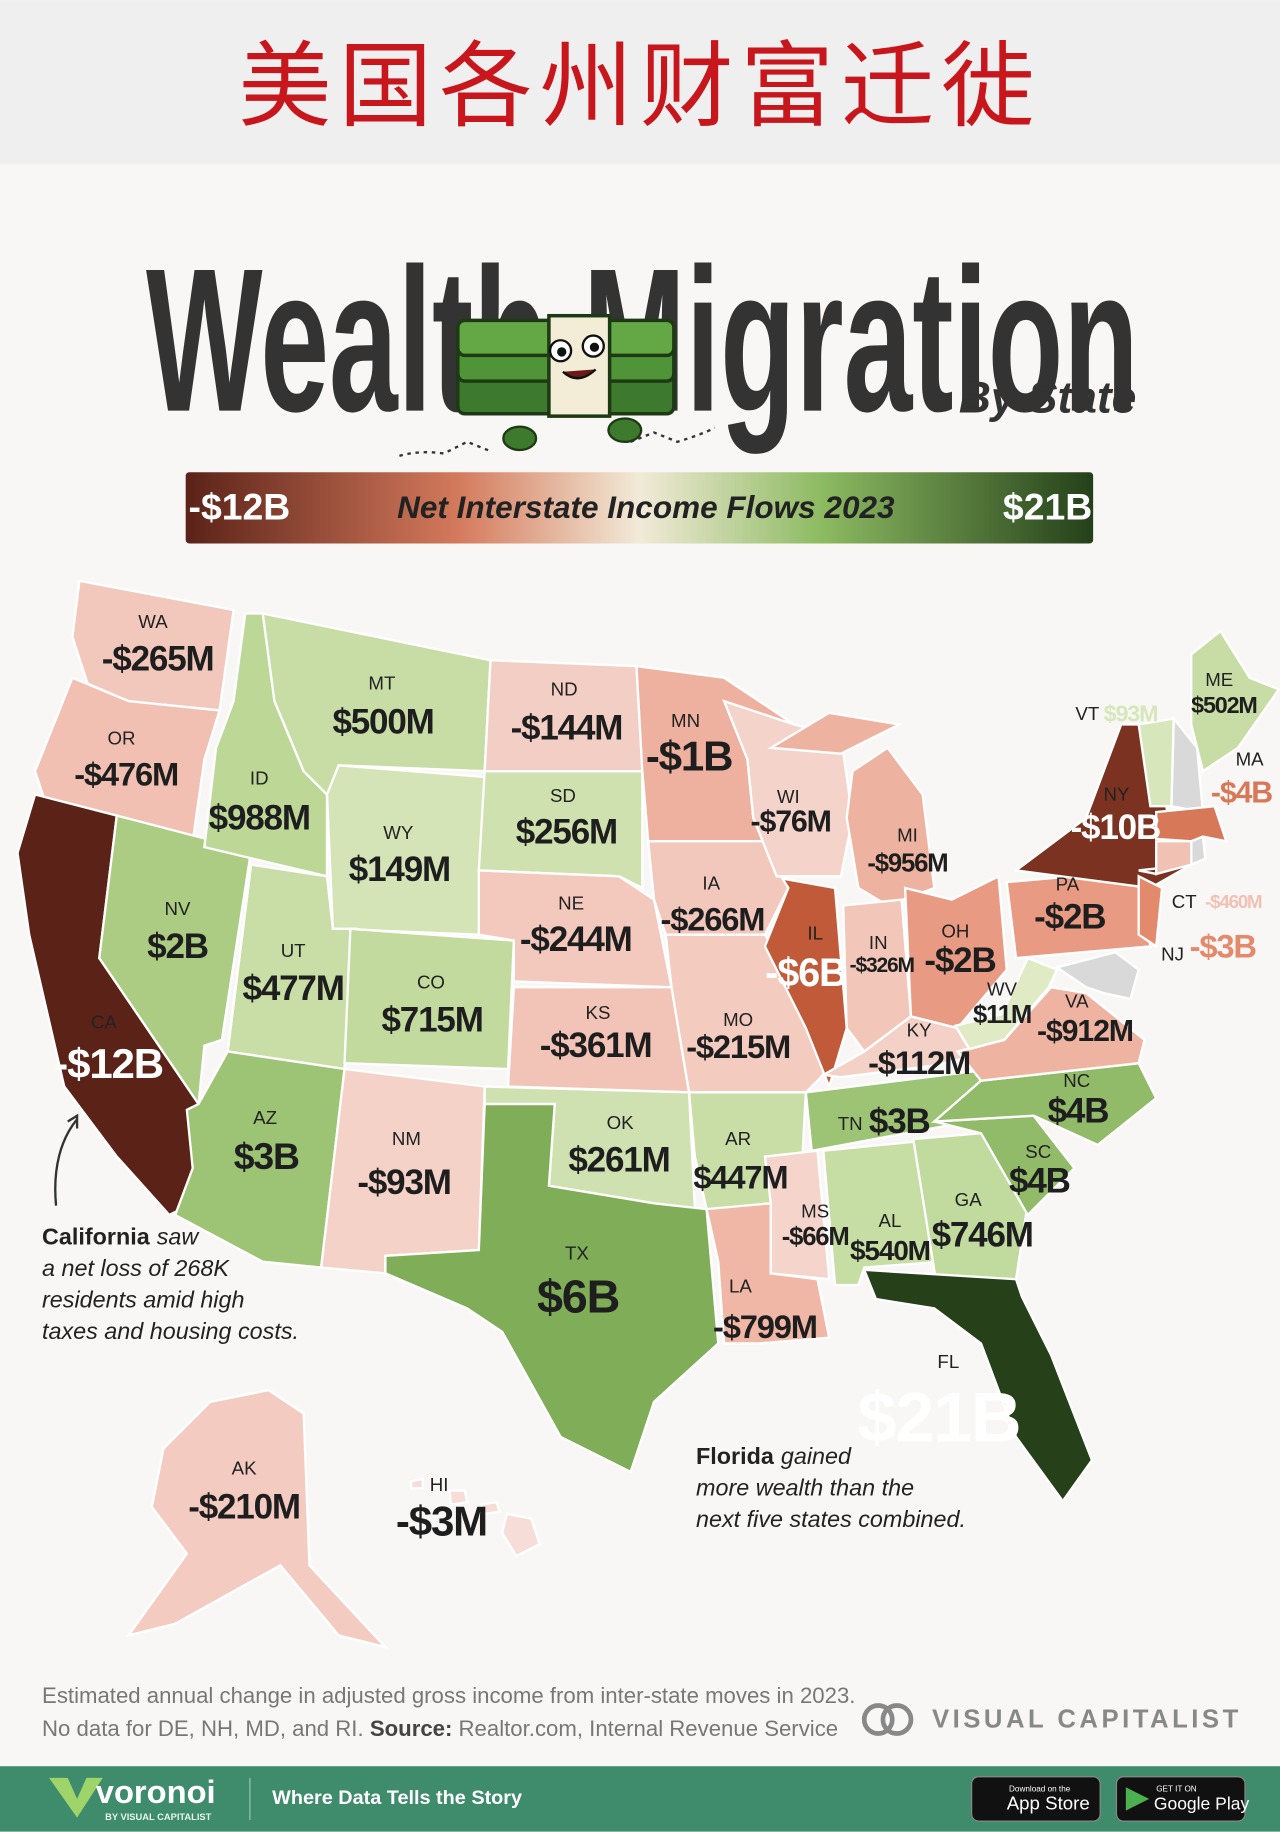 The image size is (1280, 1832). Describe the element at coordinates (1068, 884) in the screenshot. I see `state-code: PA` at that location.